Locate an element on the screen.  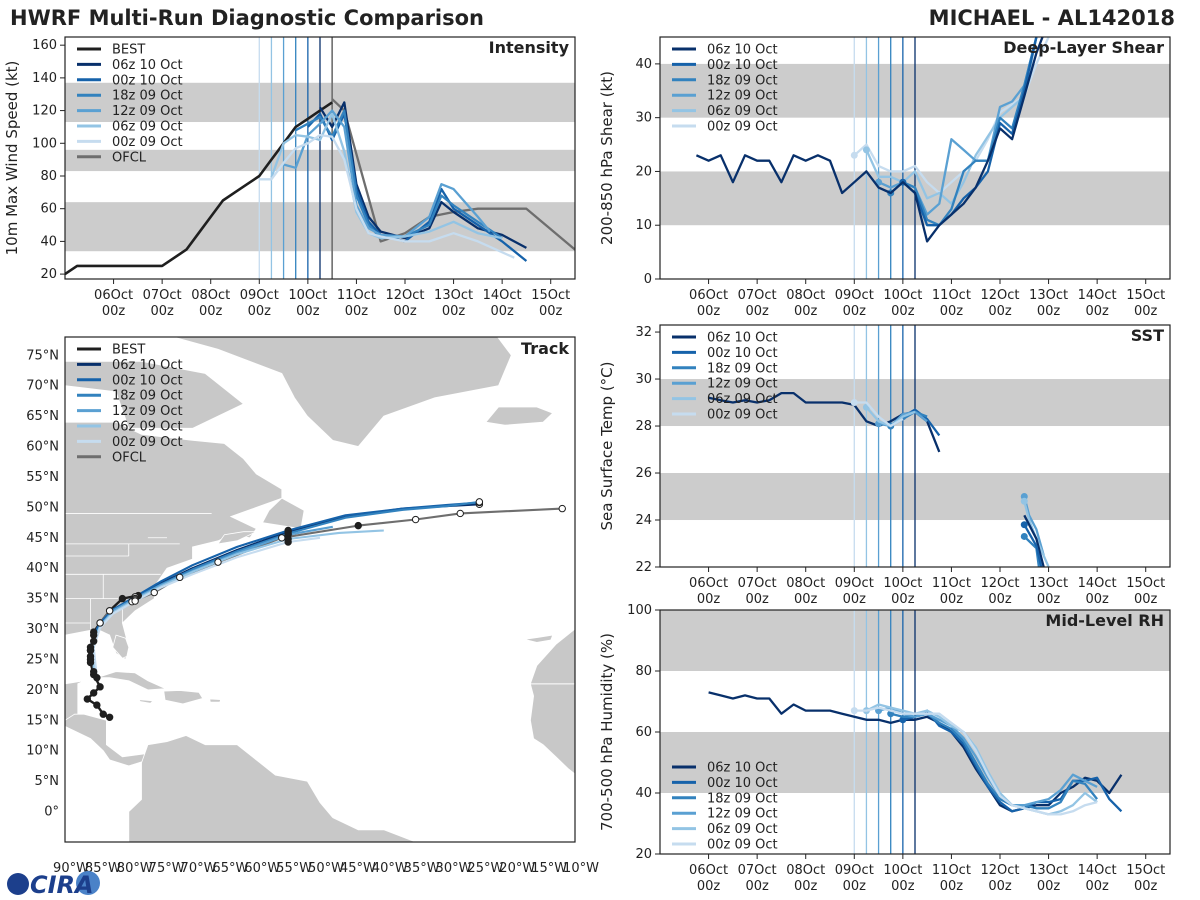
shear-axes-frame is located at coordinates (915, 158).